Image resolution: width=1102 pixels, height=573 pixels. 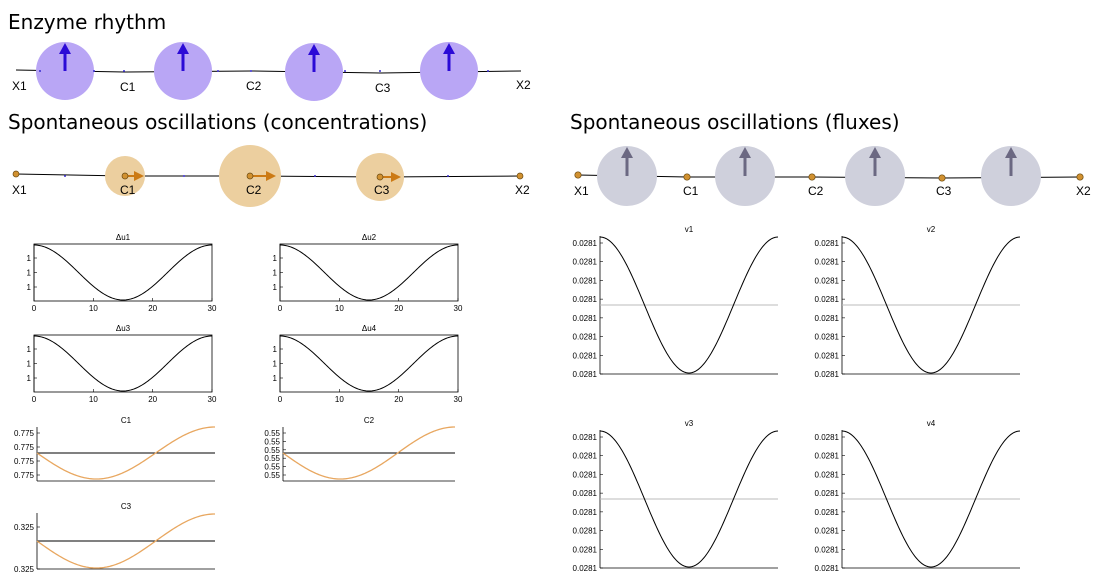 I want to click on du-plot-3-title: Δu3, so click(x=123, y=328).